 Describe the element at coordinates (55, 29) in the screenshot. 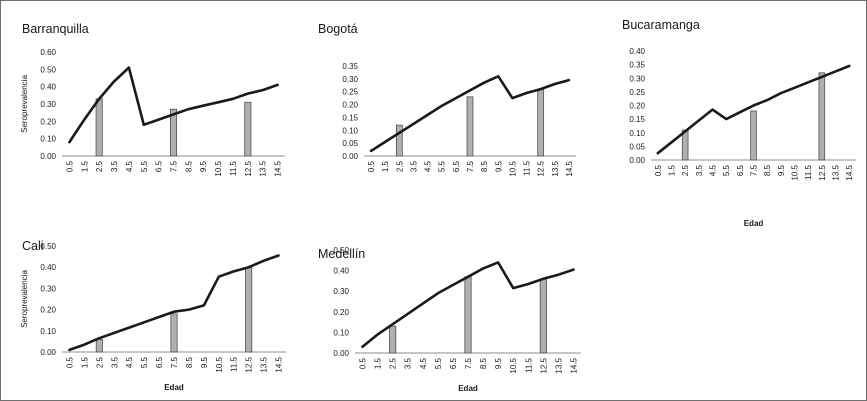

I see `chart-title: Barranquilla` at that location.